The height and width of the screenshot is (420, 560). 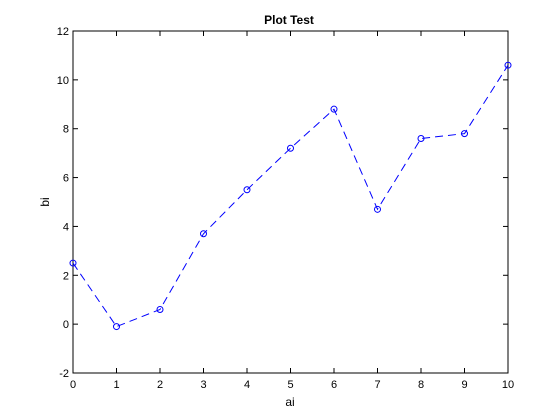 What do you see at coordinates (66, 227) in the screenshot?
I see `y-tick-label: 4` at bounding box center [66, 227].